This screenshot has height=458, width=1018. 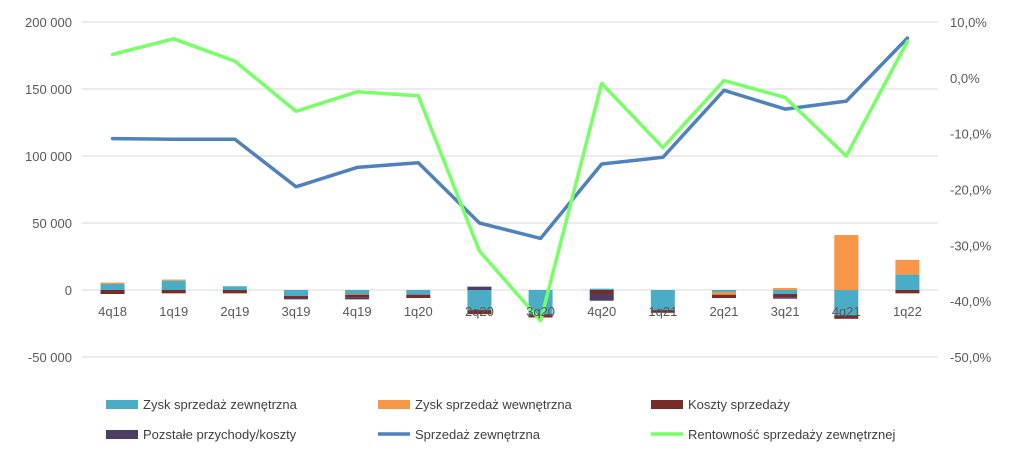 What do you see at coordinates (494, 404) in the screenshot?
I see `legend-label: Zysk sprzedaż wewnętrzna` at bounding box center [494, 404].